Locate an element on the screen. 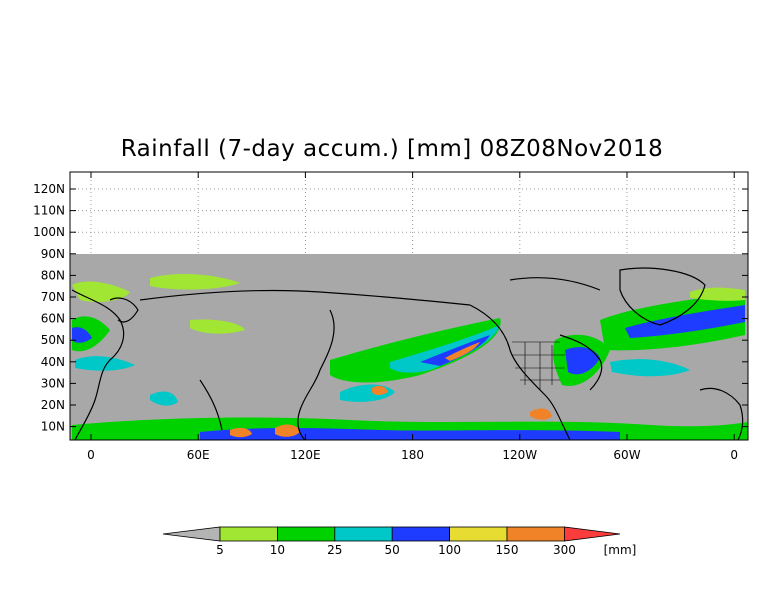 This screenshot has width=784, height=612. coastline-greenland is located at coordinates (662, 296).